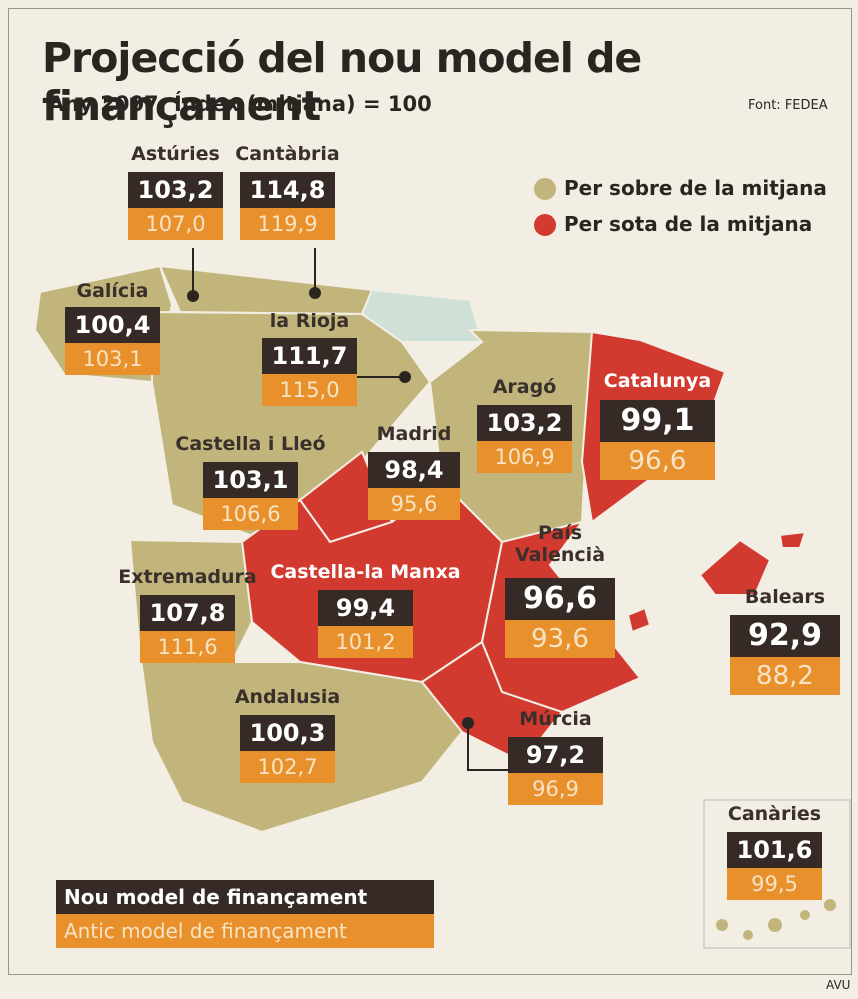  I want to click on old-value: 96,6, so click(657, 461).